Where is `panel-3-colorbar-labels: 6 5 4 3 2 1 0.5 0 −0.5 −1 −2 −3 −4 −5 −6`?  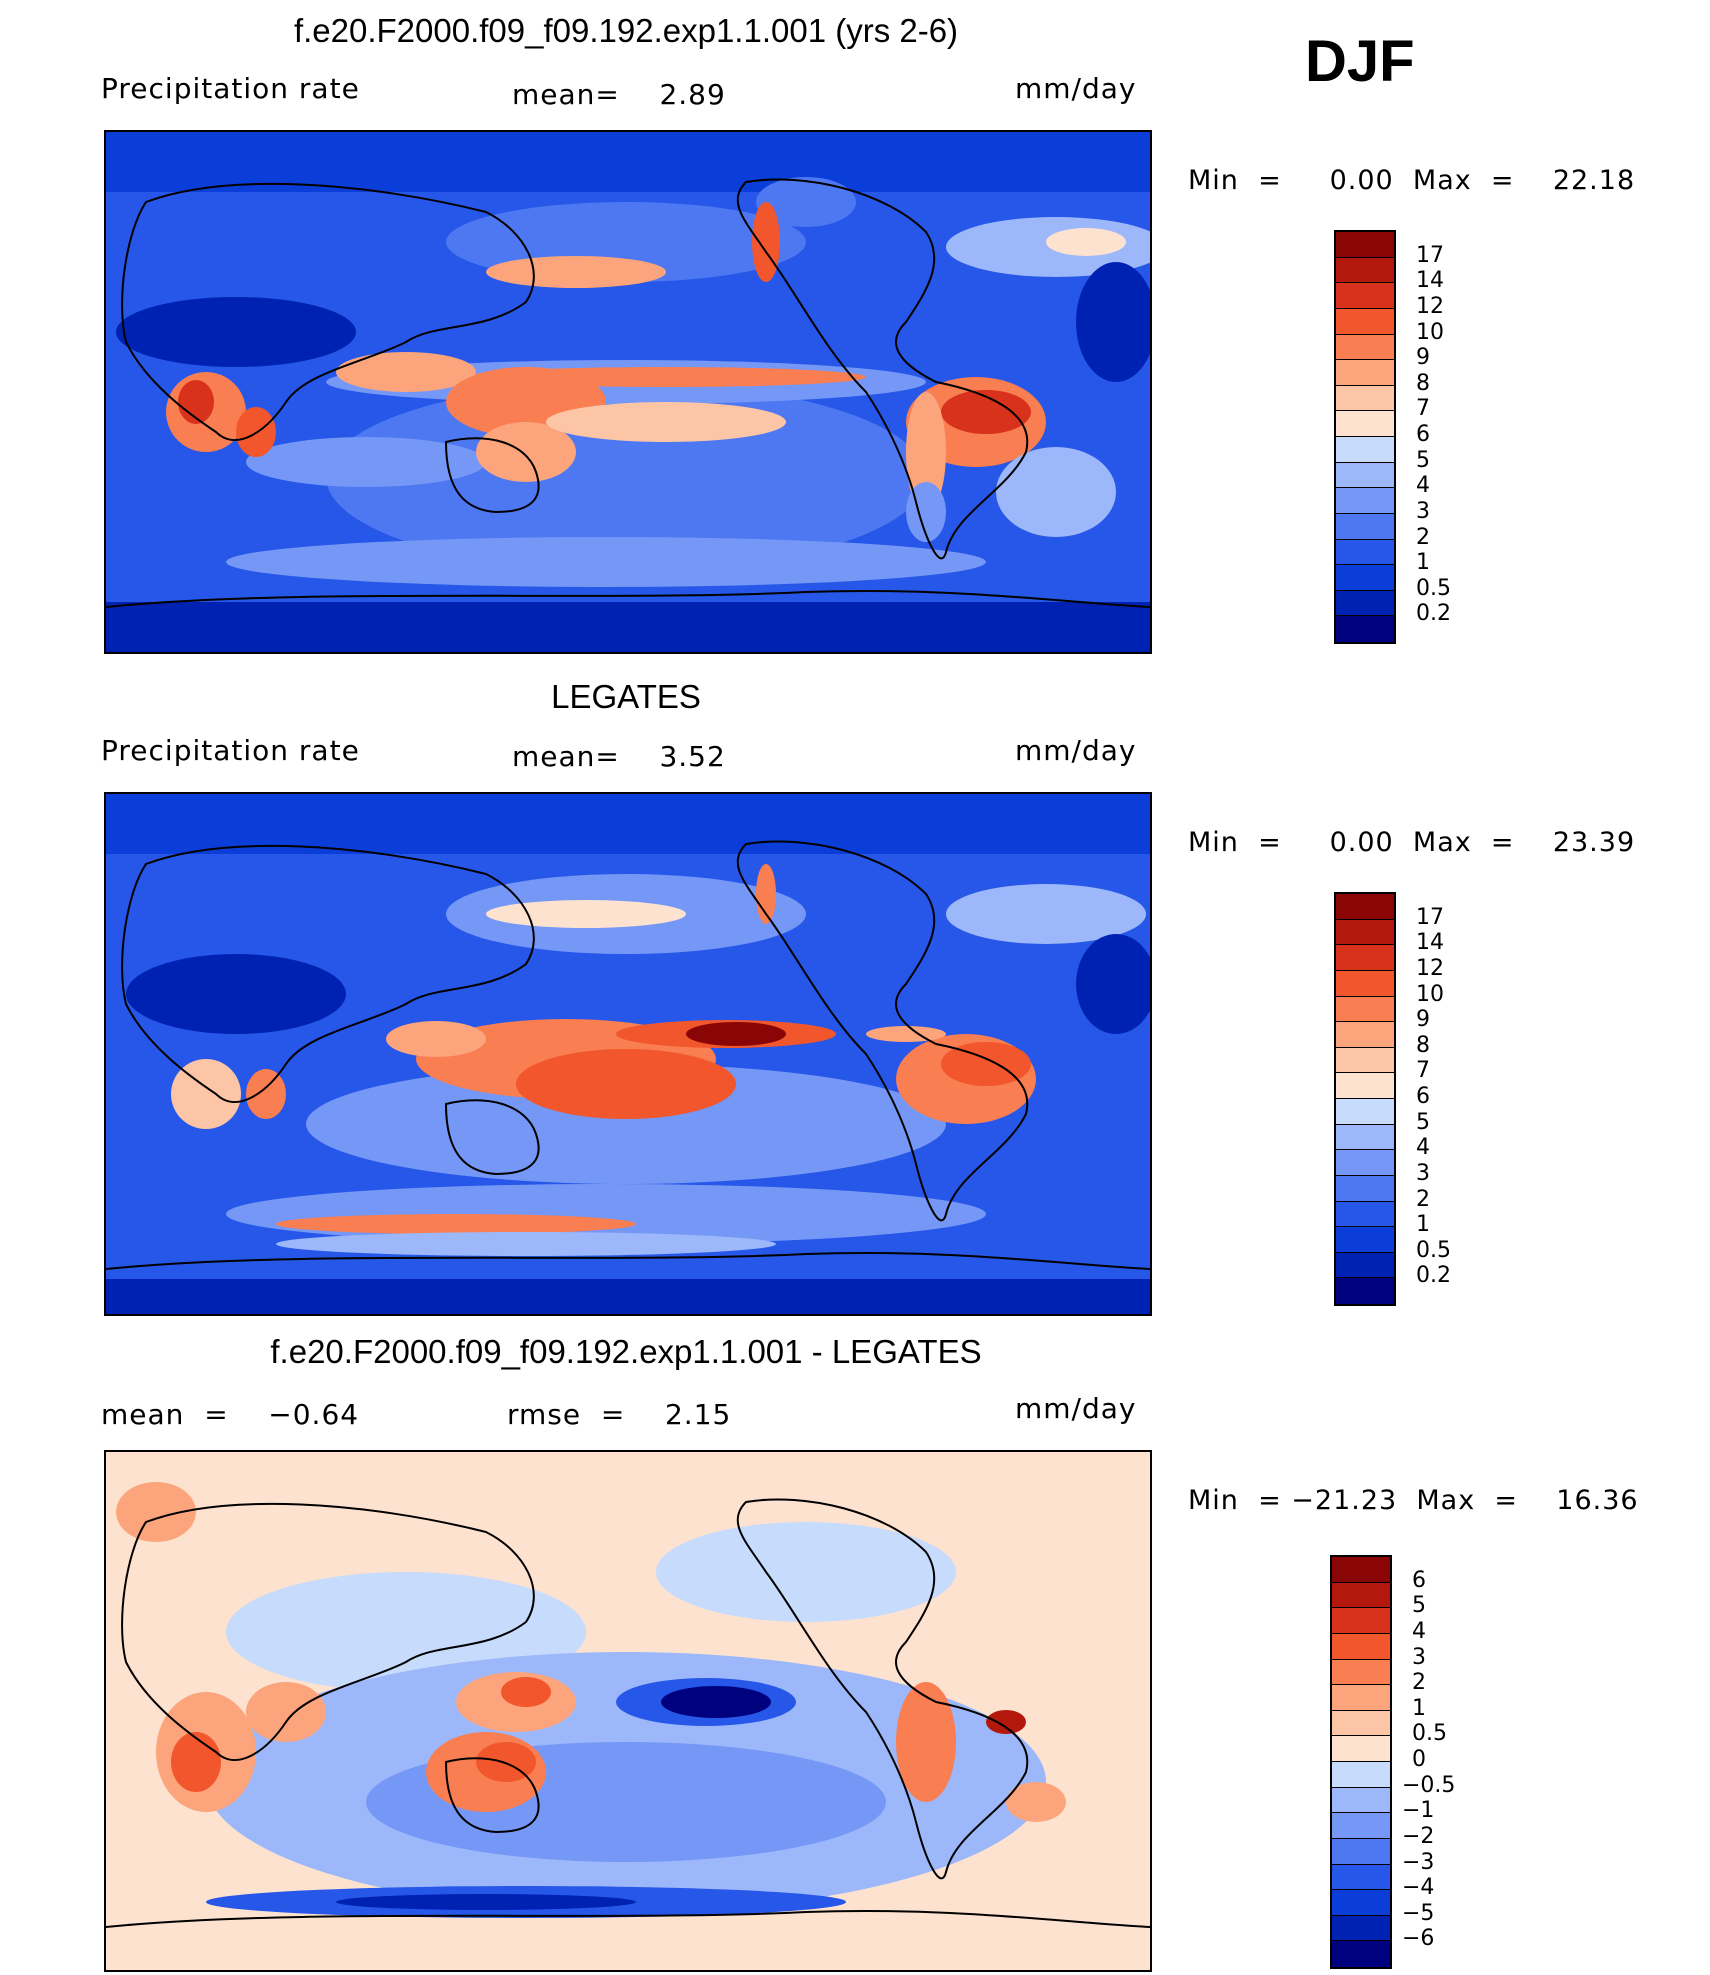 panel-3-colorbar-labels: 6 5 4 3 2 1 0.5 0 −0.5 −1 −2 −3 −4 −5 −6 is located at coordinates (1445, 1765).